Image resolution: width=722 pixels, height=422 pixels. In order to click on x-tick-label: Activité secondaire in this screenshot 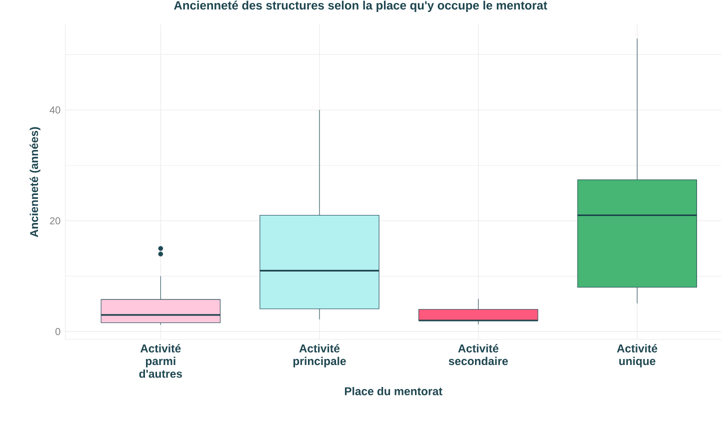, I will do `click(478, 355)`.